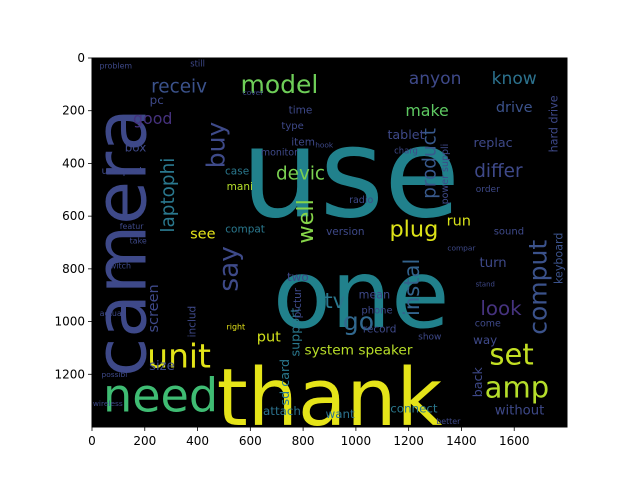 The width and height of the screenshot is (640, 478). What do you see at coordinates (245, 229) in the screenshot?
I see `word-compat: compat` at bounding box center [245, 229].